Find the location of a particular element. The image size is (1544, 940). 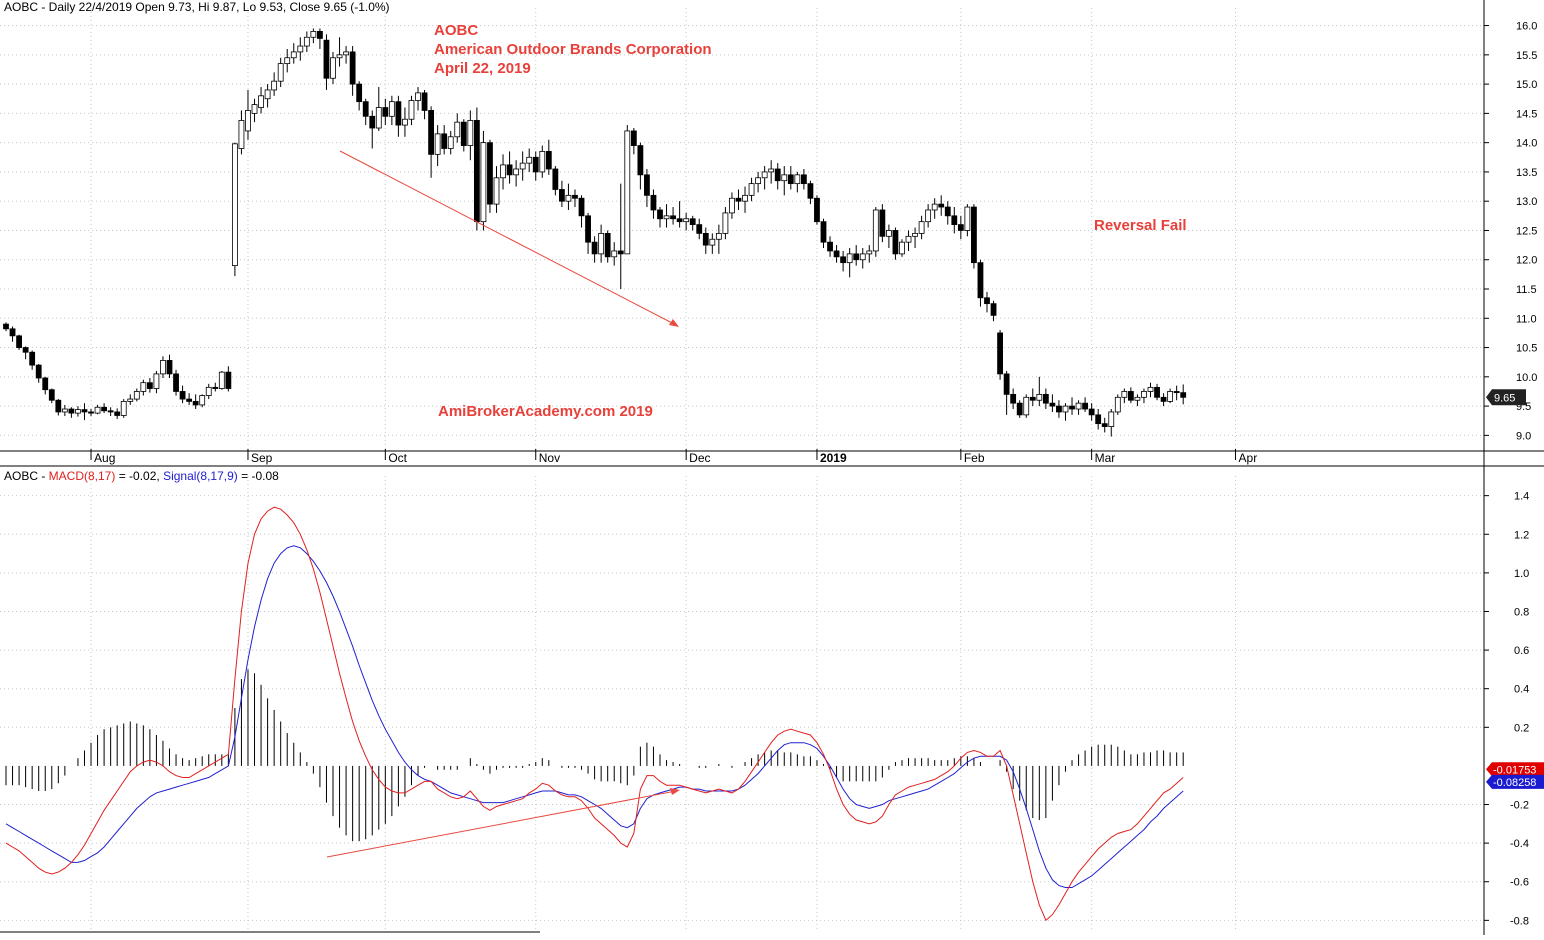

macd-last-label: -0.01753 is located at coordinates (1514, 770).